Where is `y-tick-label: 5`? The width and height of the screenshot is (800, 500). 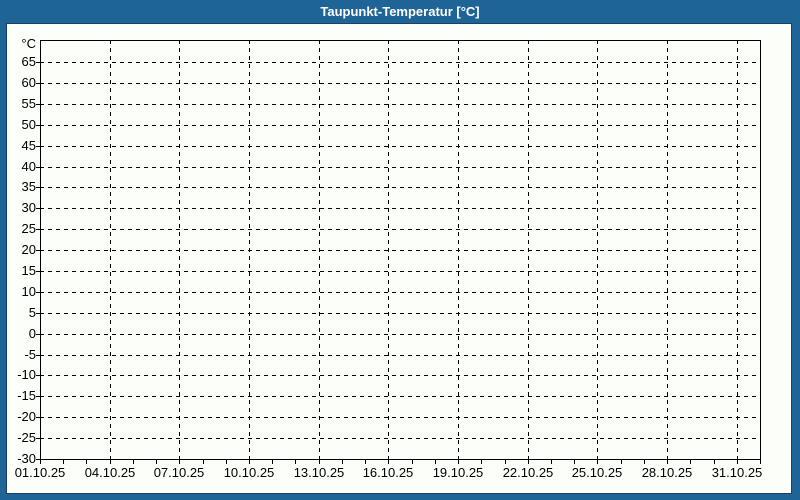
y-tick-label: 5 is located at coordinates (32, 312).